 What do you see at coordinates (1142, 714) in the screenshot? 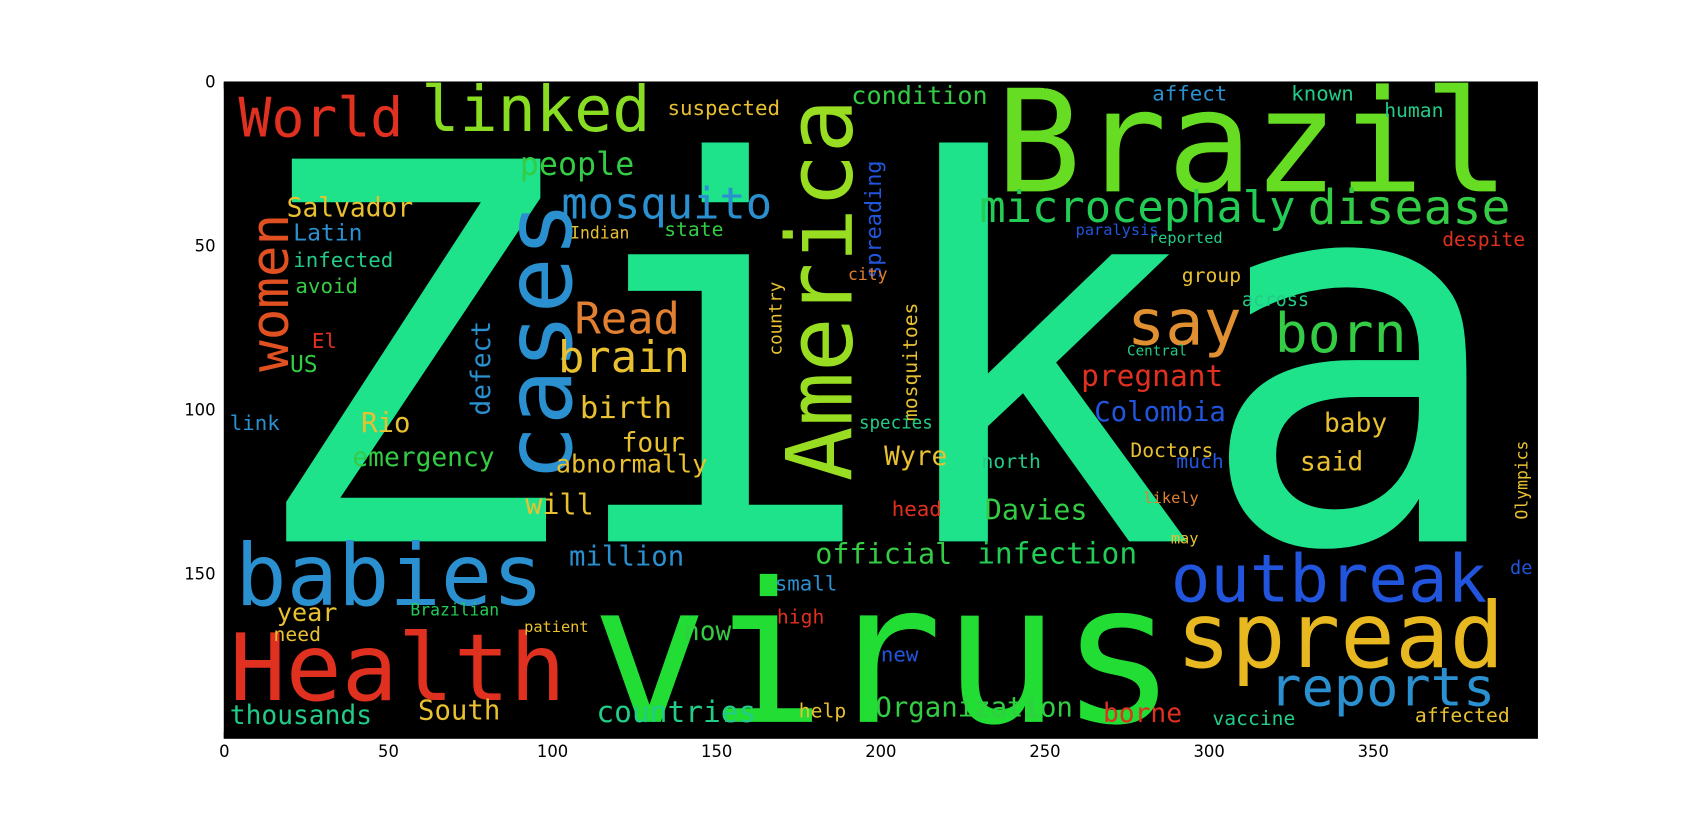
I see `word: borne` at bounding box center [1142, 714].